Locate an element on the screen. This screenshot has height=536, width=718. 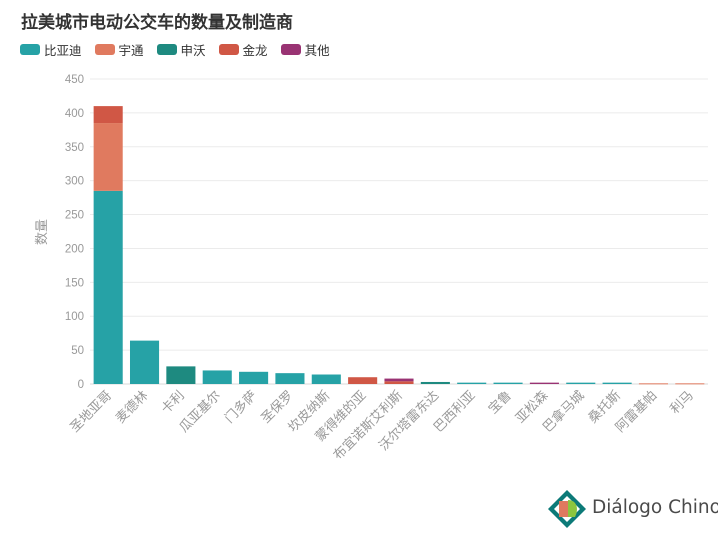
legend-item: 宇通 is located at coordinates (119, 49).